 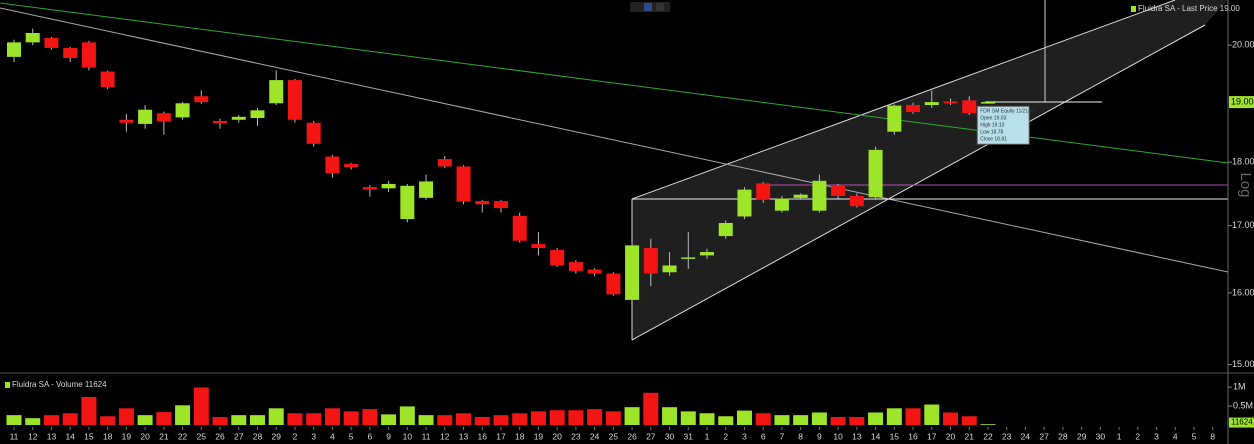 What do you see at coordinates (539, 436) in the screenshot?
I see `x-tick-label: 19` at bounding box center [539, 436].